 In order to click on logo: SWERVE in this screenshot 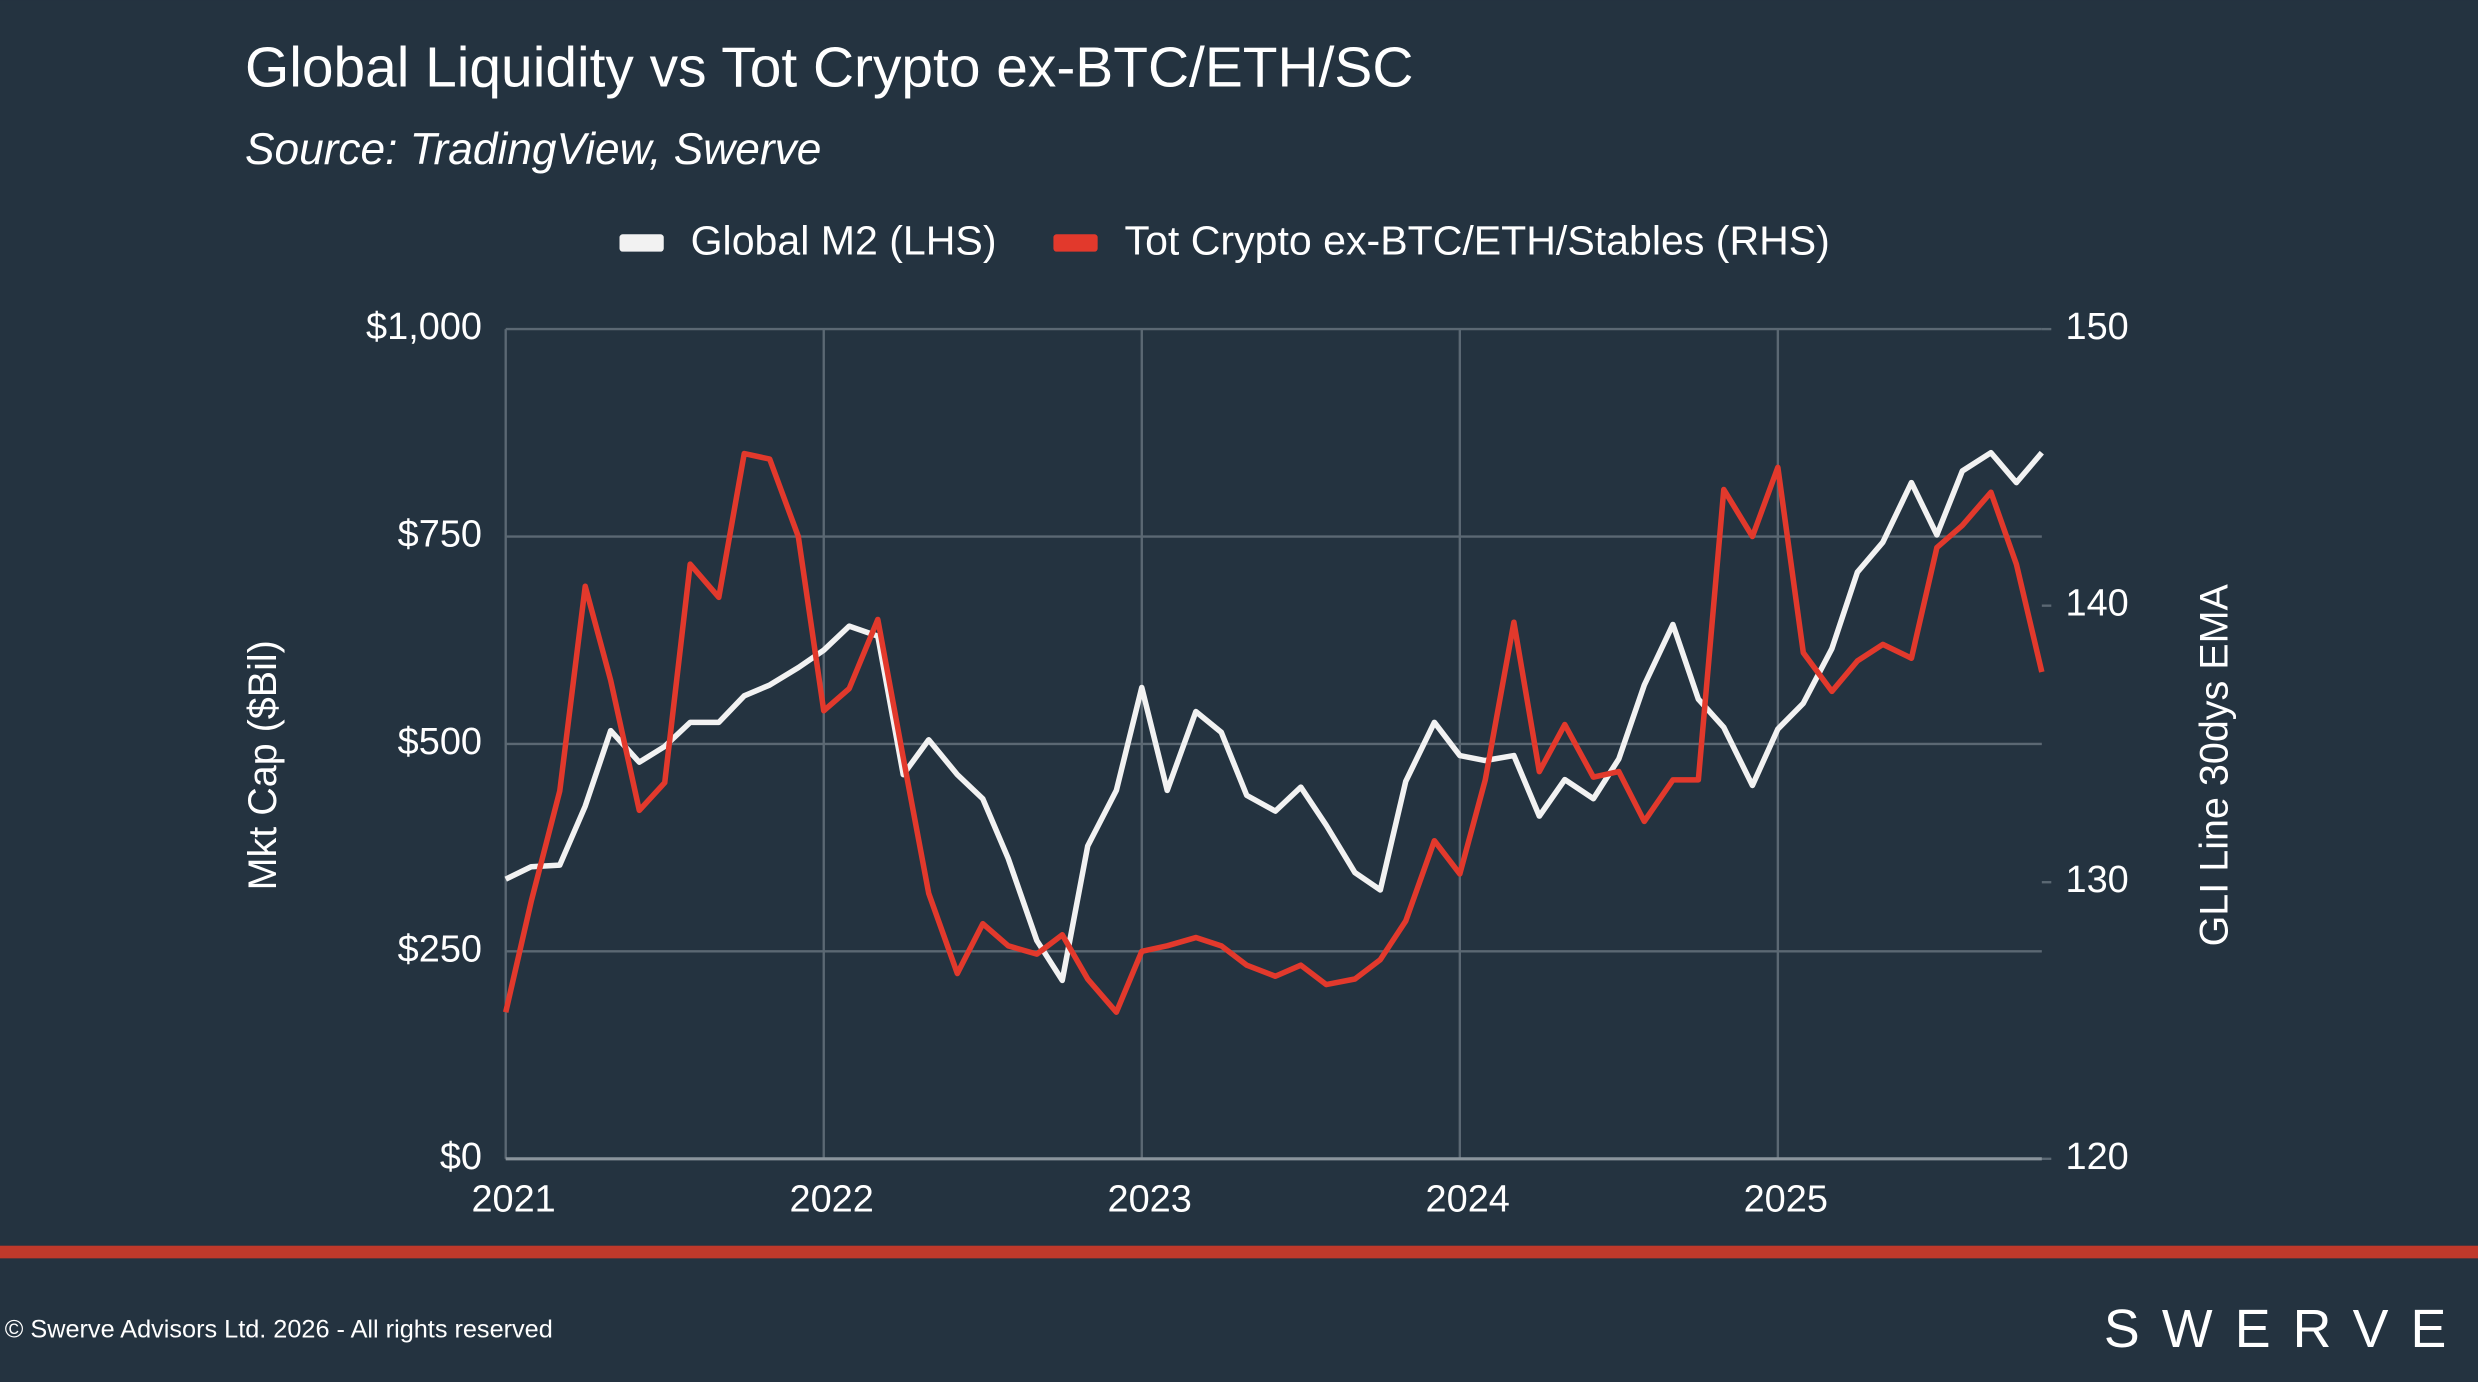, I will do `click(2286, 1329)`.